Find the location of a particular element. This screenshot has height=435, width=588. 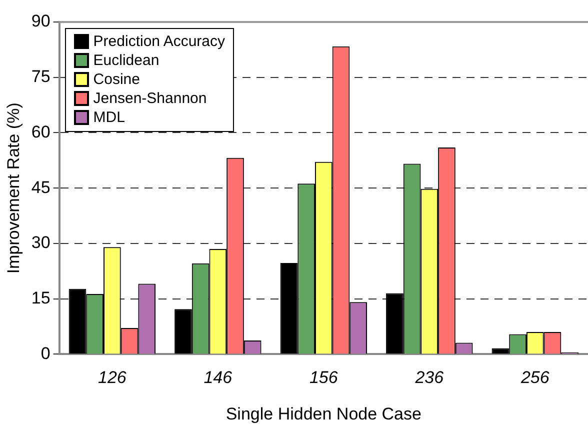

legend-label: Euclidean is located at coordinates (126, 60).